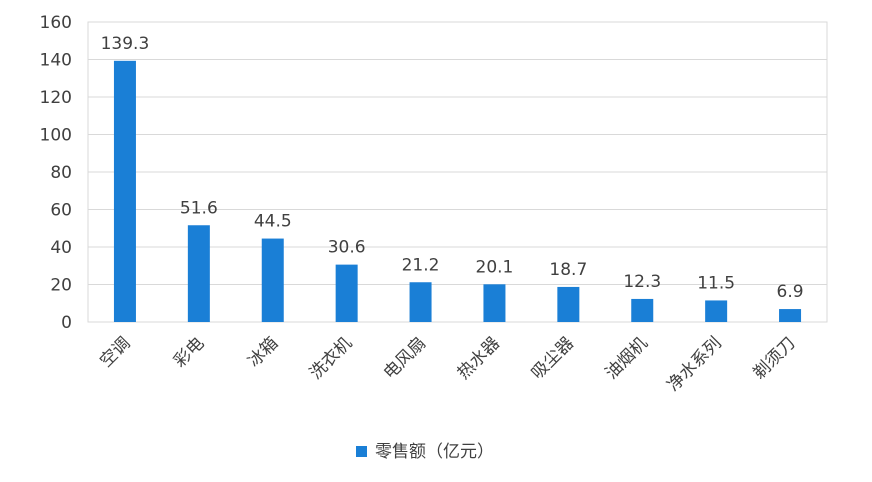 The height and width of the screenshot is (482, 872). What do you see at coordinates (61, 173) in the screenshot?
I see `y-tick-label: 80` at bounding box center [61, 173].